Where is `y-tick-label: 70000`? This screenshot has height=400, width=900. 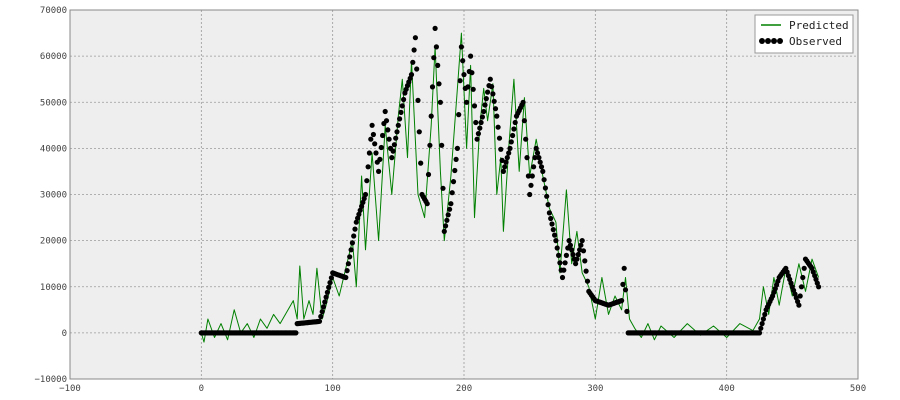 y-tick-label: 70000 is located at coordinates (53, 11).